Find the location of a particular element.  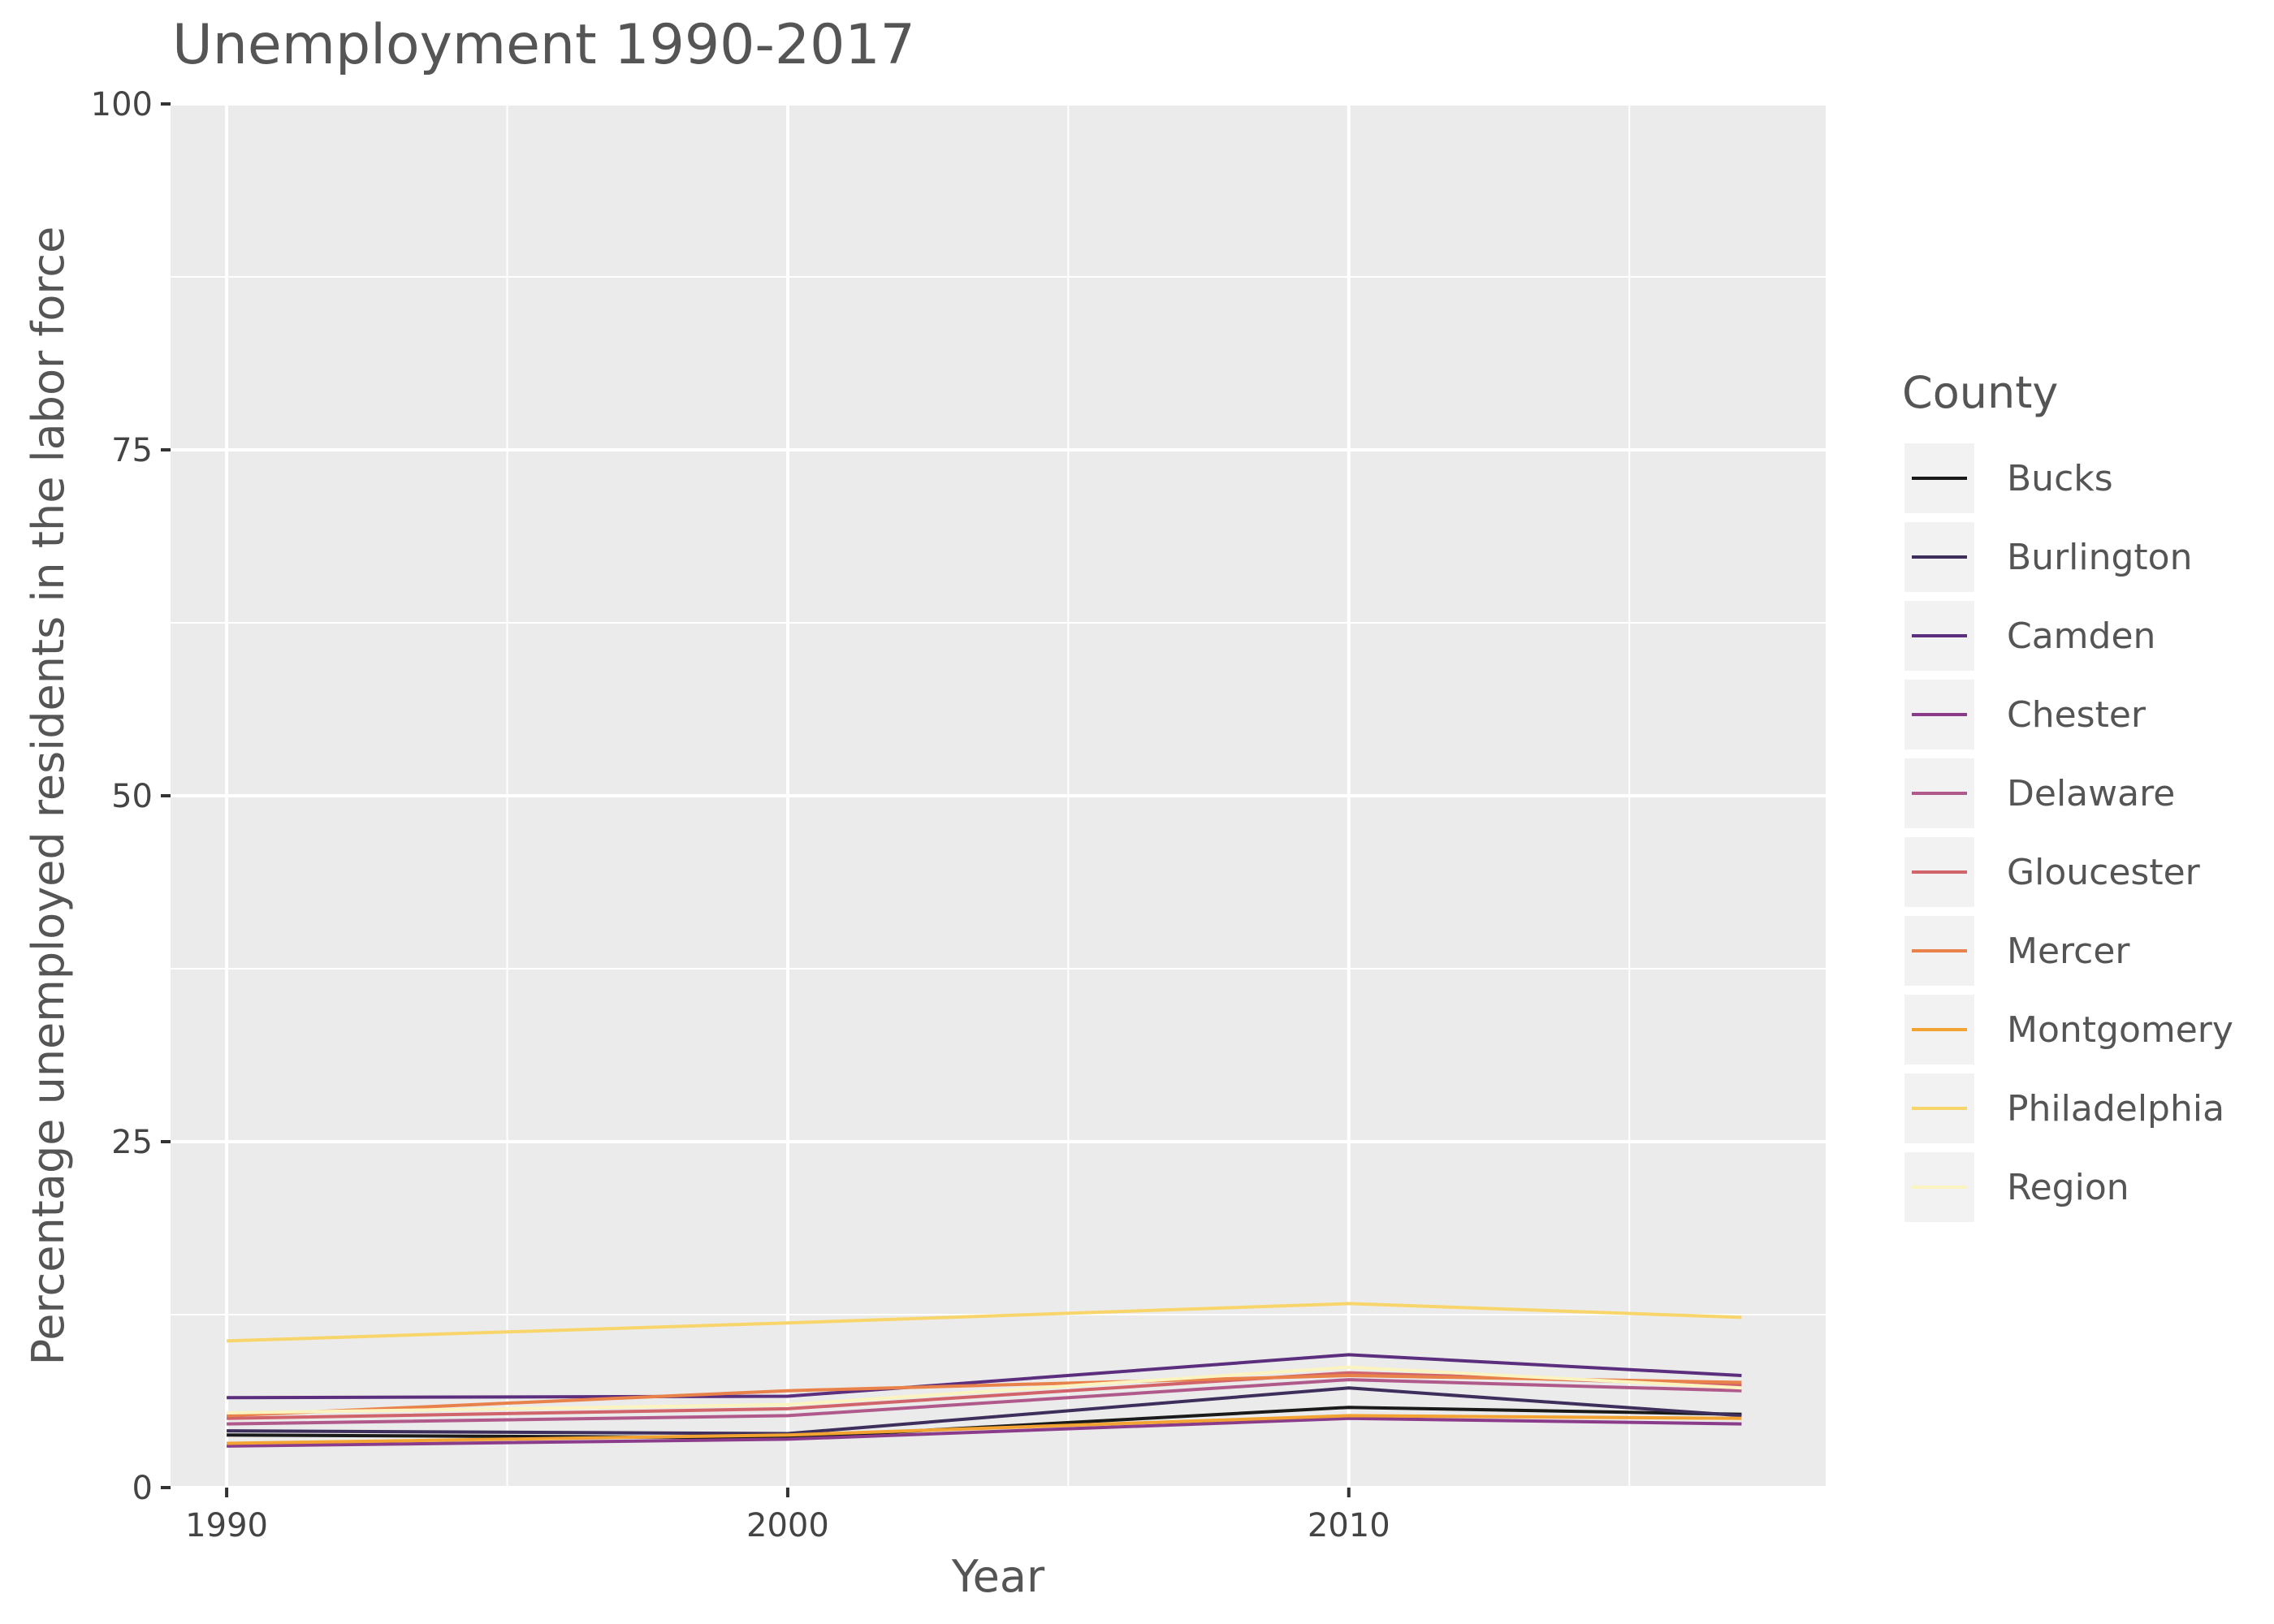

legend-label: Montgomery is located at coordinates (2120, 1030).